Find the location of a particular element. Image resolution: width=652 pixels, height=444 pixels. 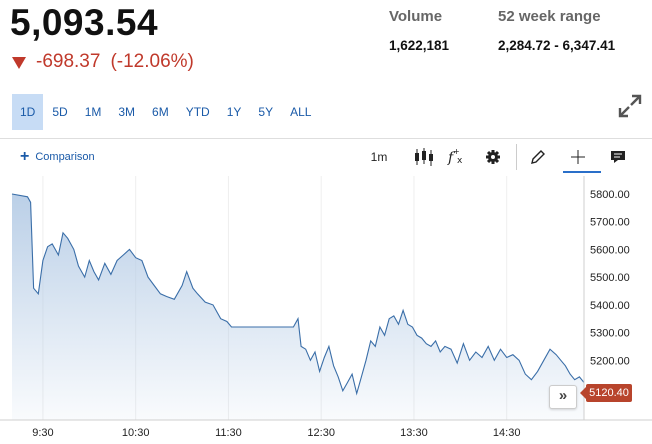

active-tool-indicator is located at coordinates (582, 172).